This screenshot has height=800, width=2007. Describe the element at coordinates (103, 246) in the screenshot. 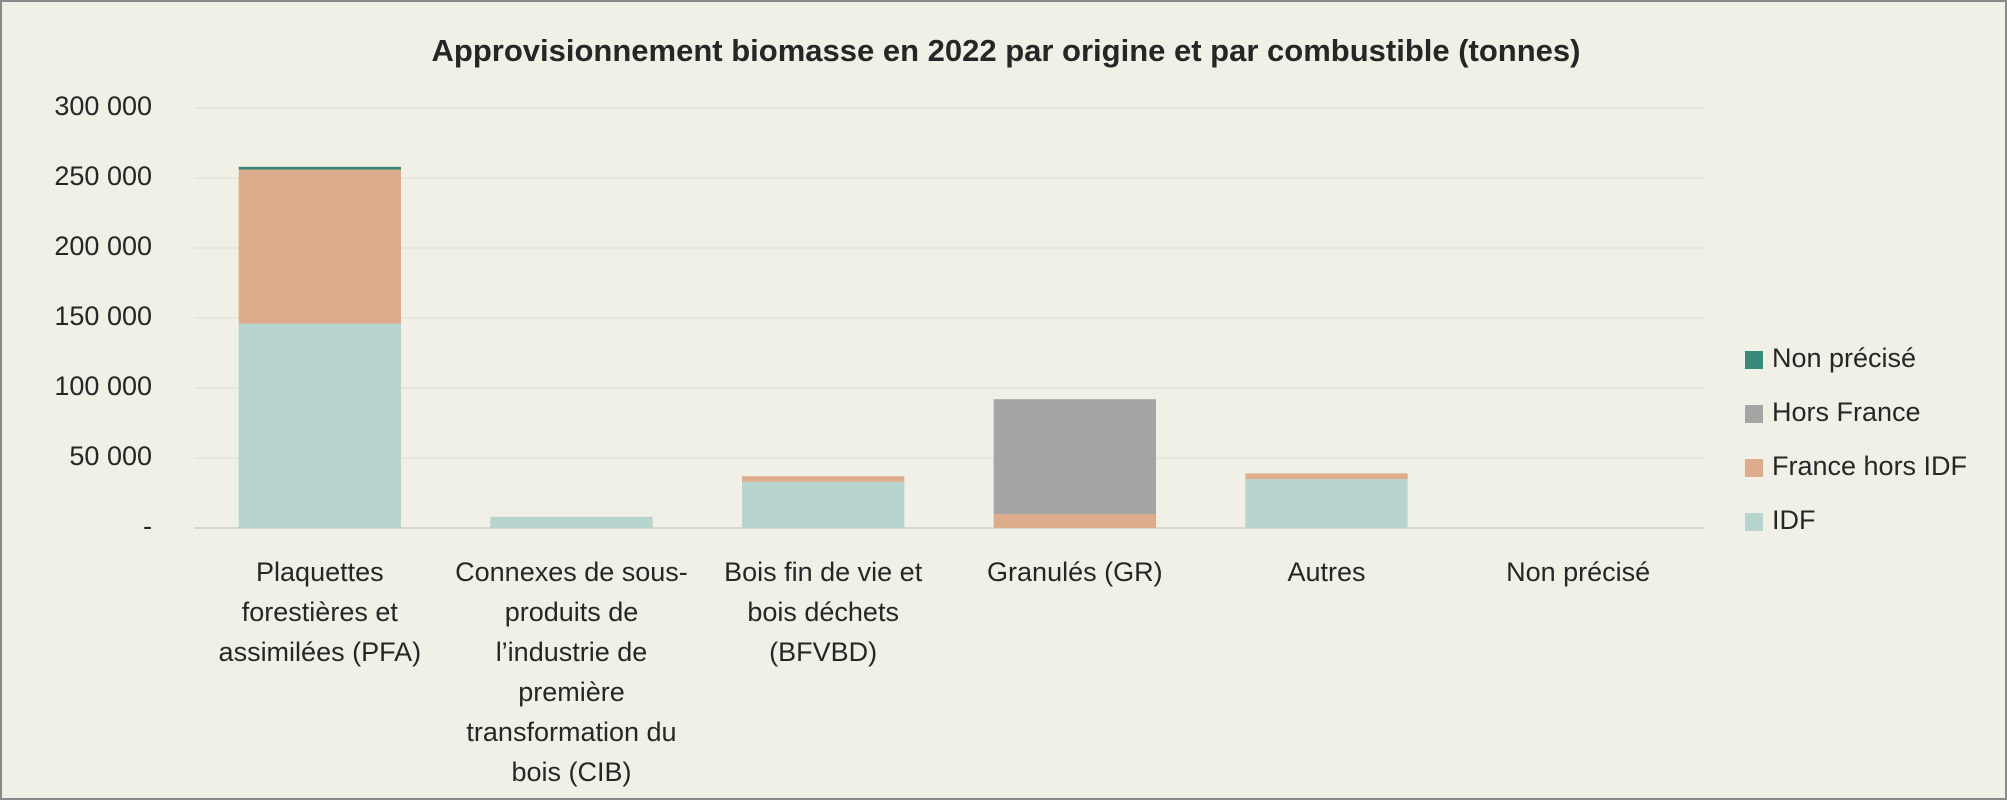

I see `y-tick-label: 200 000` at that location.